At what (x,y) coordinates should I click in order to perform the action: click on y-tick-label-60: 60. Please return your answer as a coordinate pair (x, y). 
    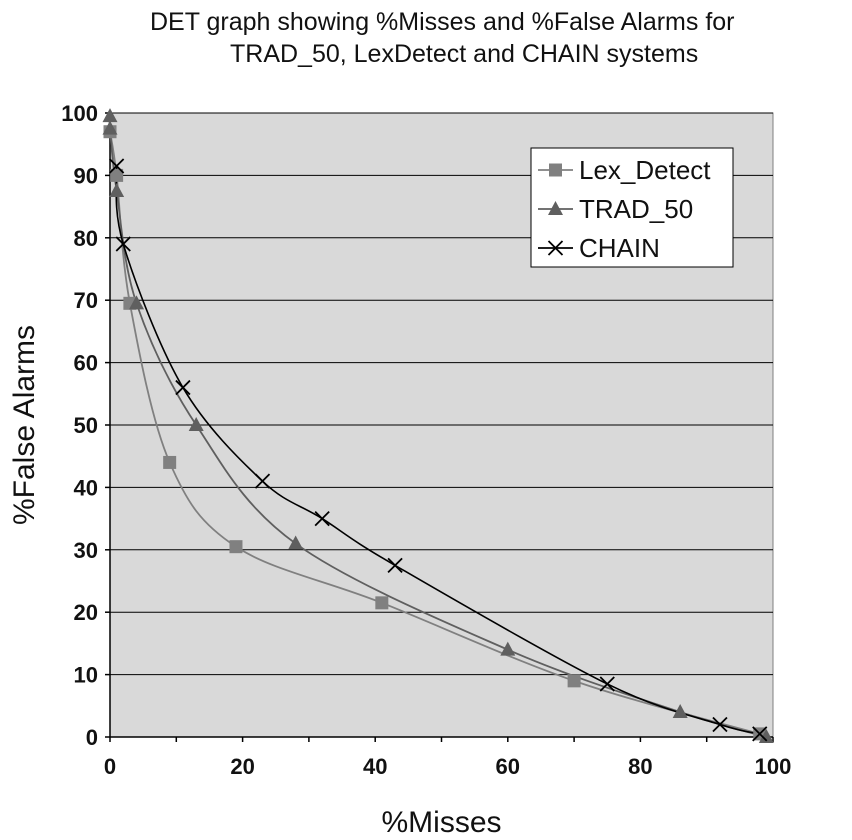
    Looking at the image, I should click on (86, 363).